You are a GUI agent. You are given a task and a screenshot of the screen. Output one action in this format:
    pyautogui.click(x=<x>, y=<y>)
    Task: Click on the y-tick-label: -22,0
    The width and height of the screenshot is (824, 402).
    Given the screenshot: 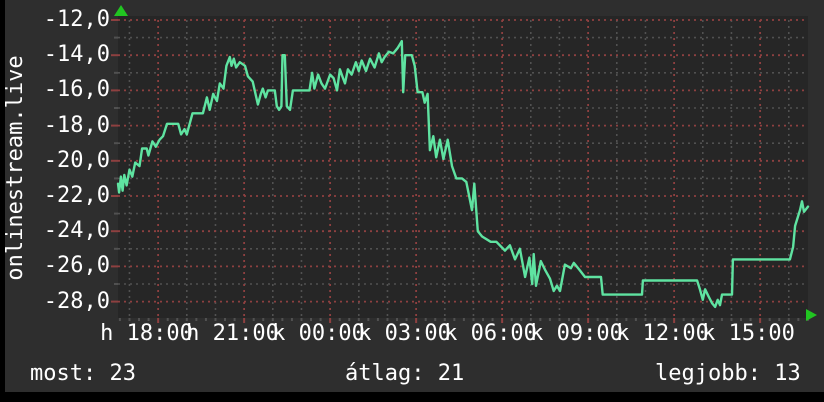 What is the action you would take?
    pyautogui.click(x=76, y=195)
    